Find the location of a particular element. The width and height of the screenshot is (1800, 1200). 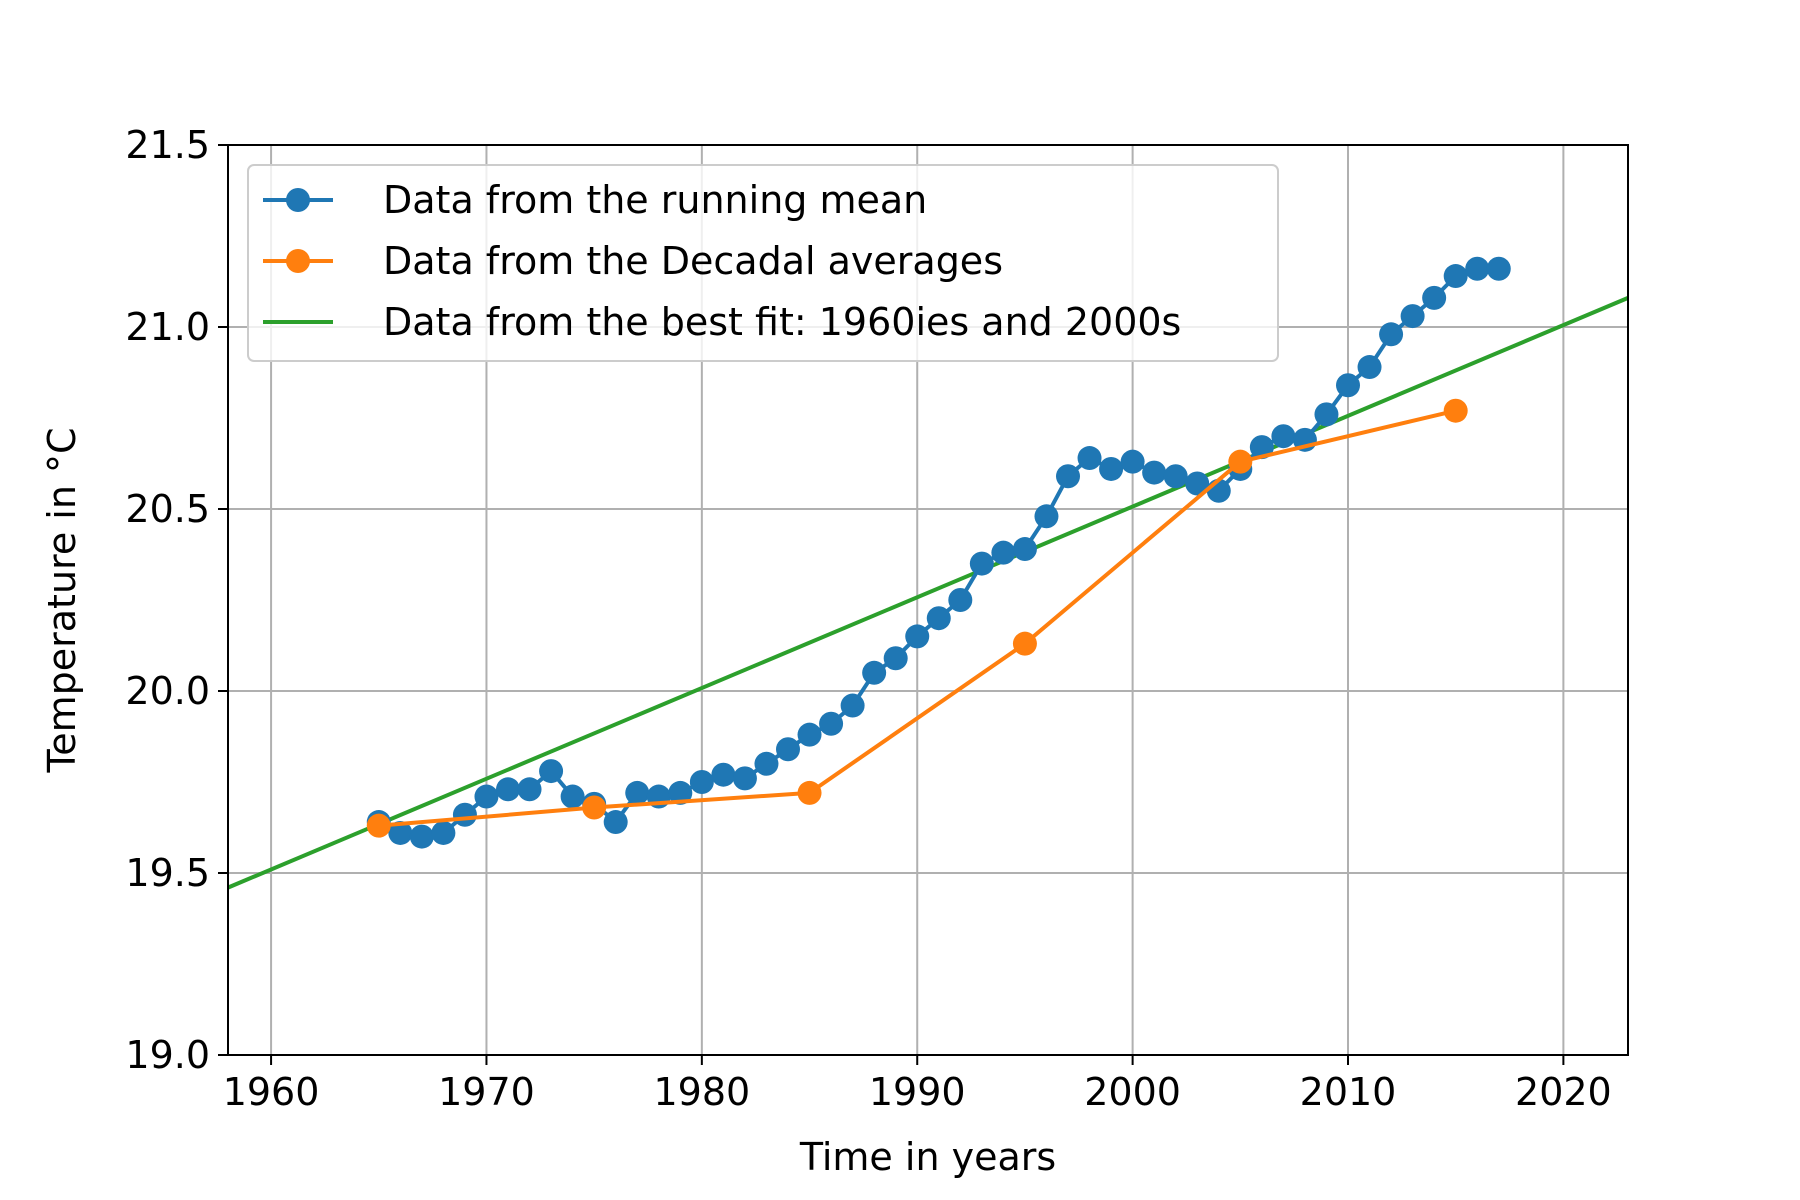

legend-box is located at coordinates (763, 263).